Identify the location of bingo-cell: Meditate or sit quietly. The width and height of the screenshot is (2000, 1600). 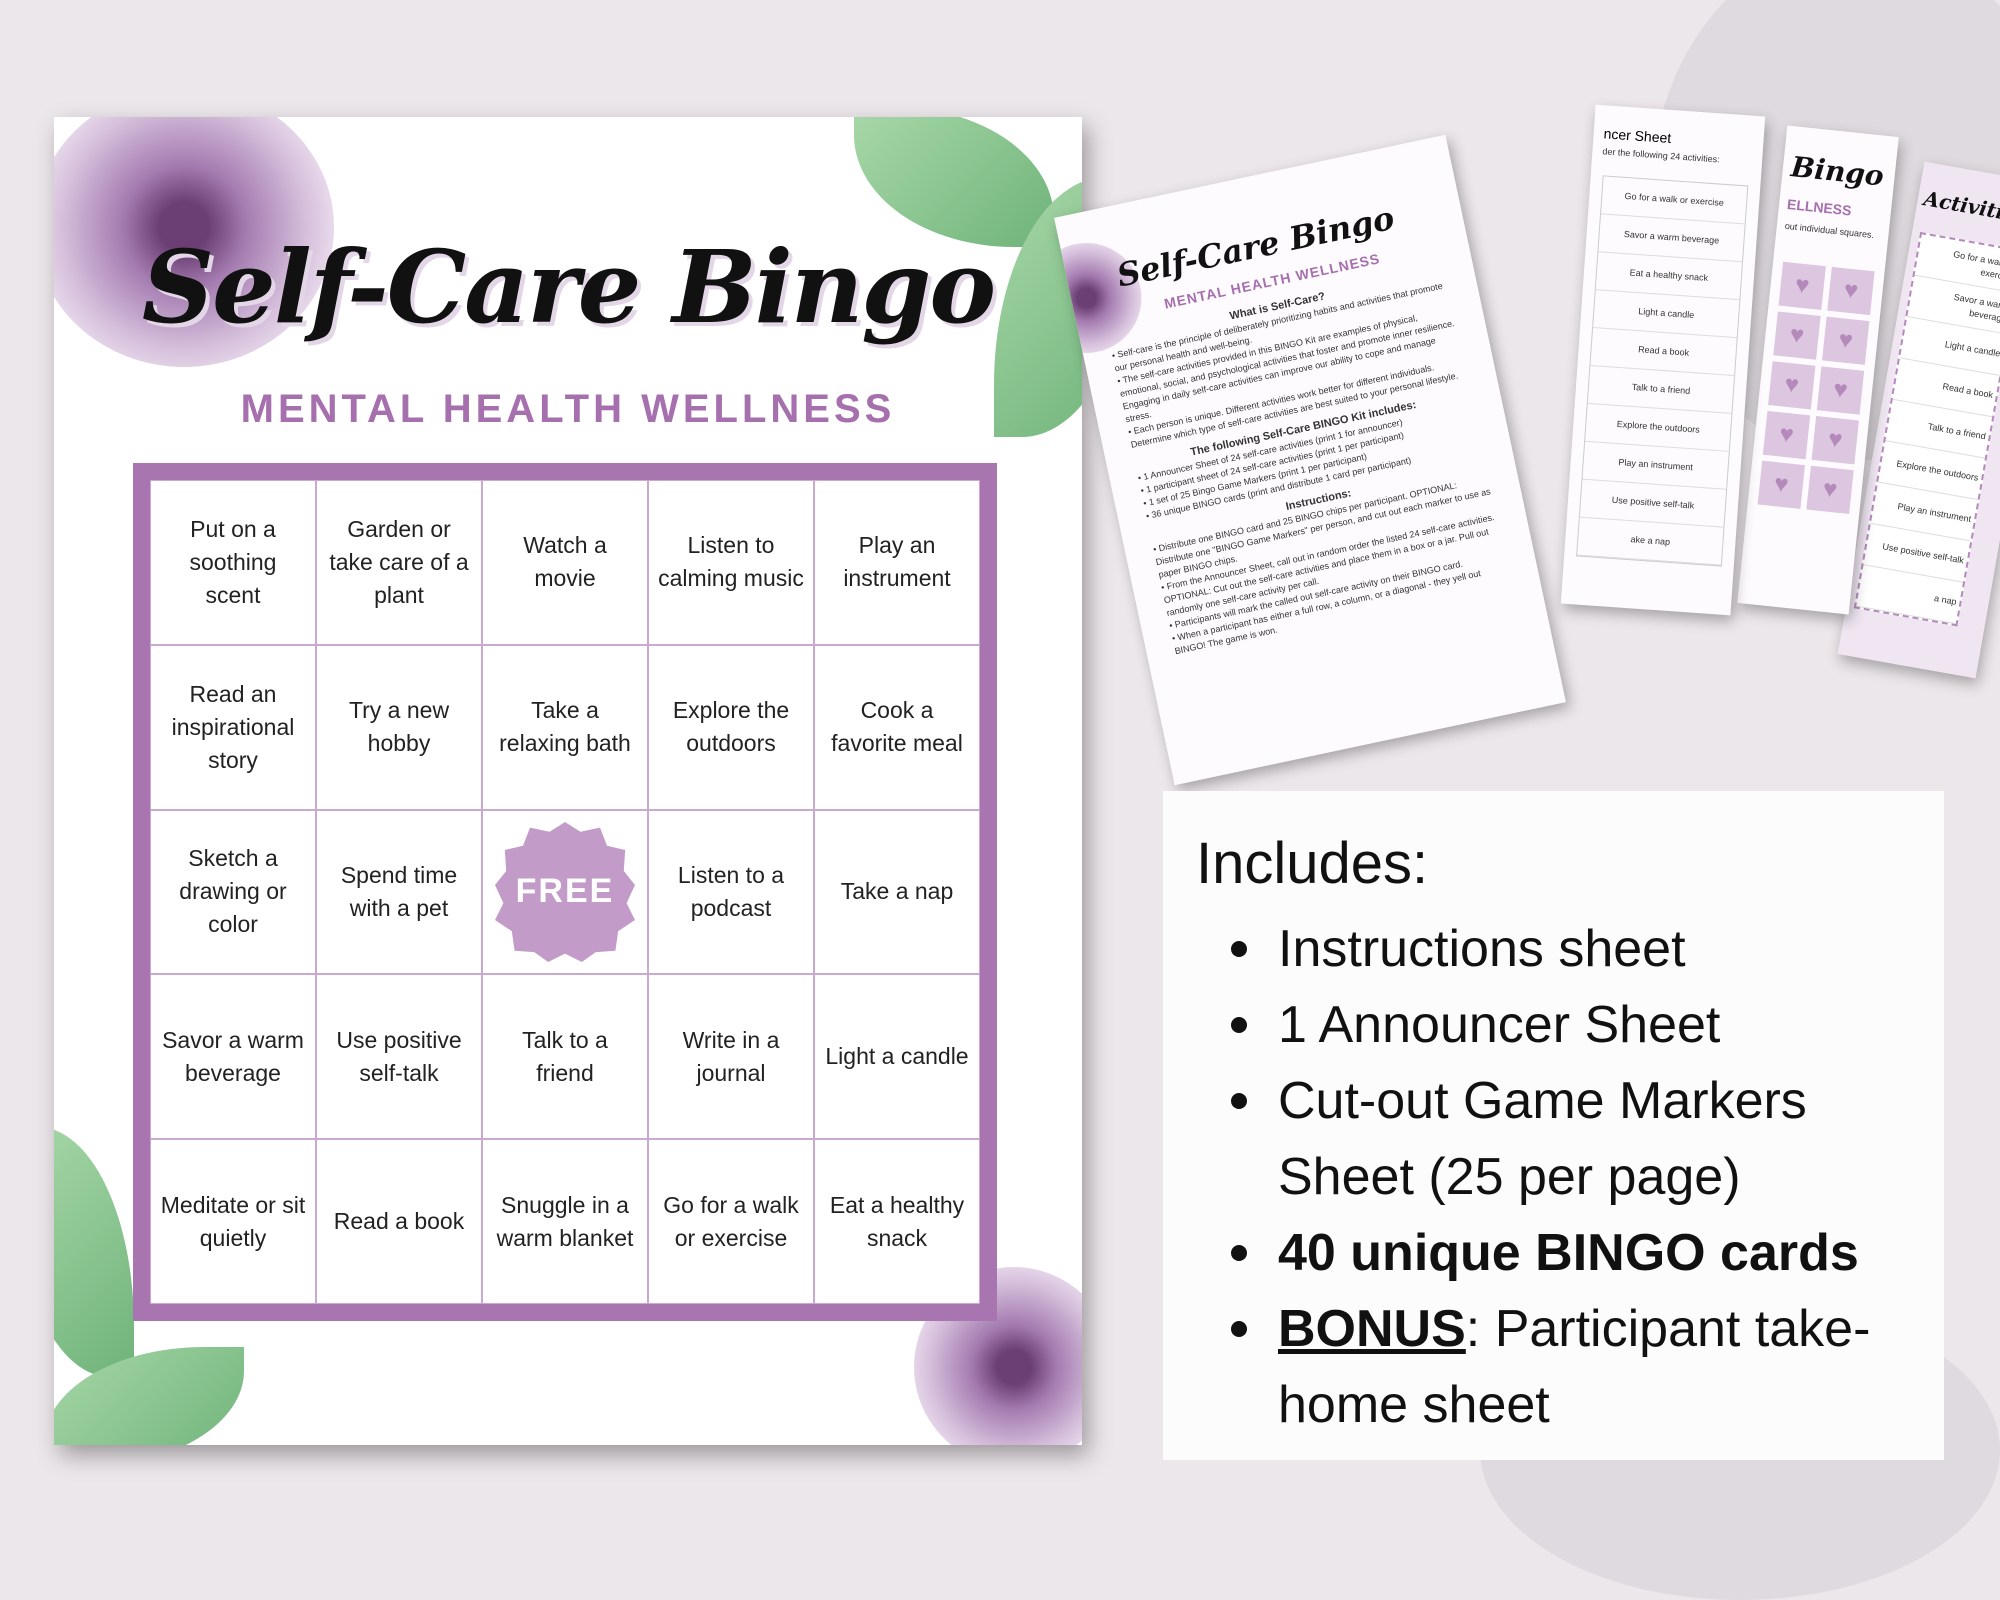
(233, 1221).